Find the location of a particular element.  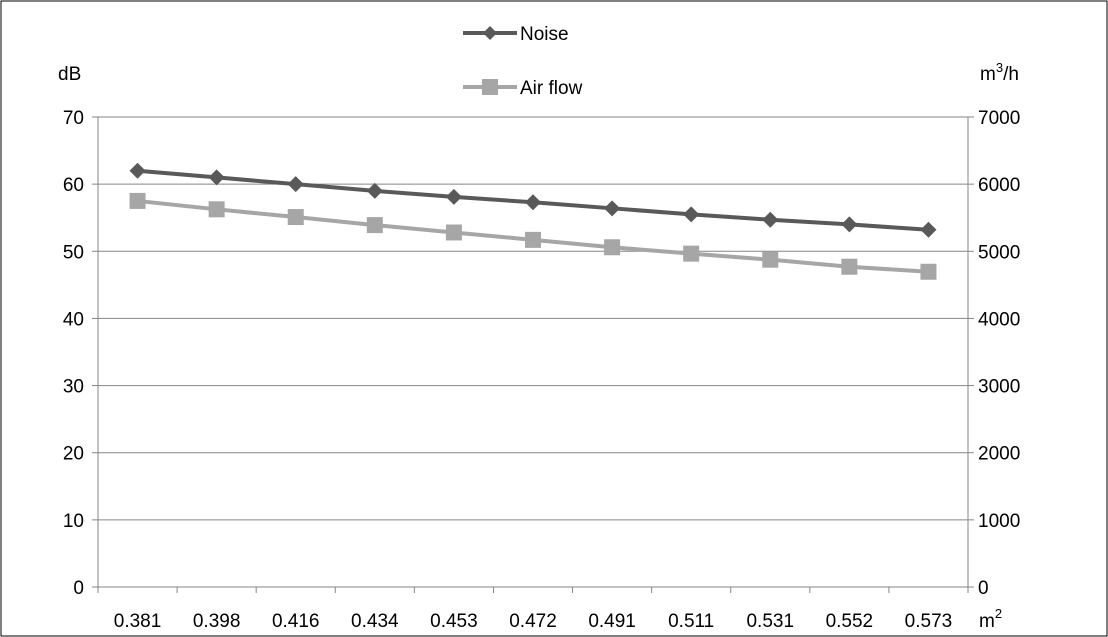

x-tick-label-0.453: 0.453 is located at coordinates (454, 621).